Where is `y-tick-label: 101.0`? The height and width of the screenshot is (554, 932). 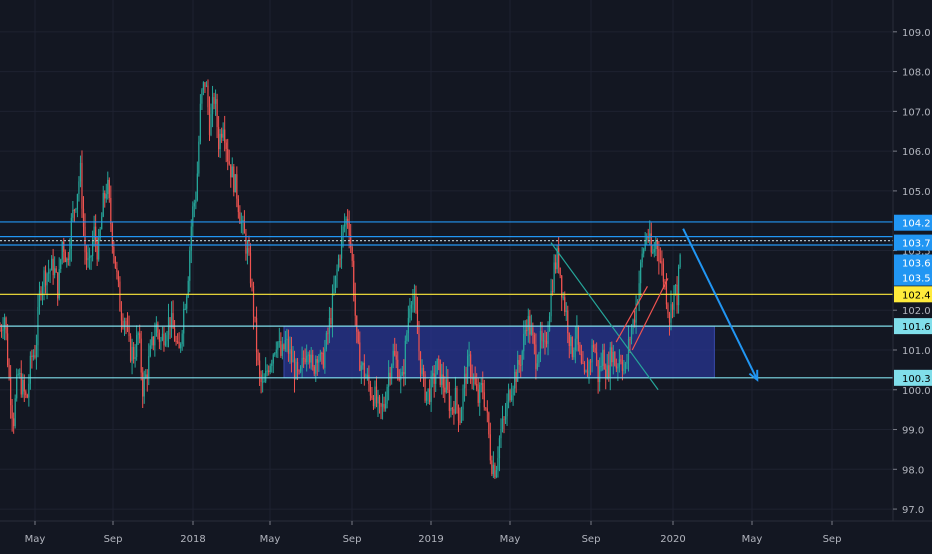
y-tick-label: 101.0 is located at coordinates (916, 351).